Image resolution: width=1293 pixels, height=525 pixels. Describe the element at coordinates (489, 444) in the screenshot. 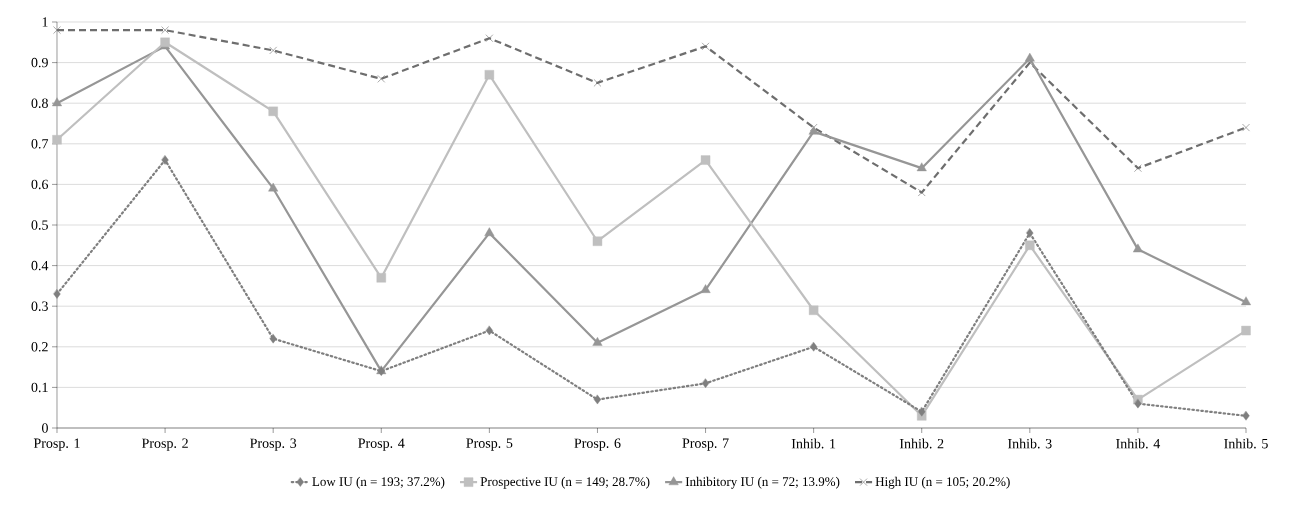

I see `x-tick-label: Prosp. 5` at that location.